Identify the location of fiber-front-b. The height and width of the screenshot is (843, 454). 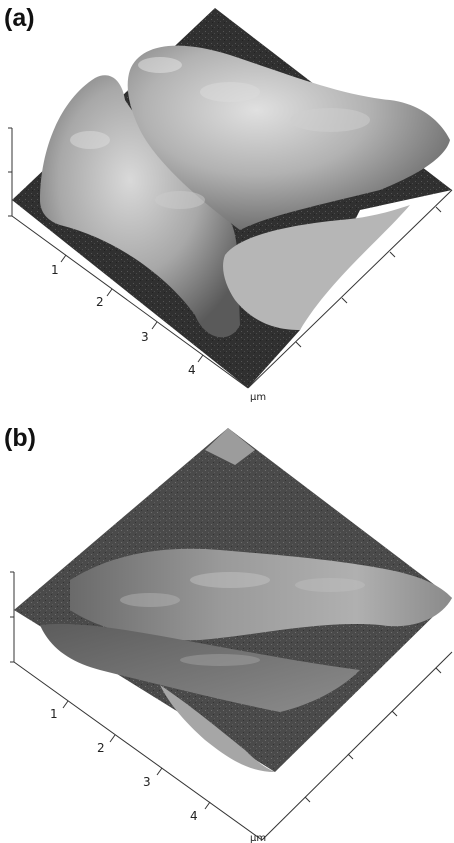
(217, 728).